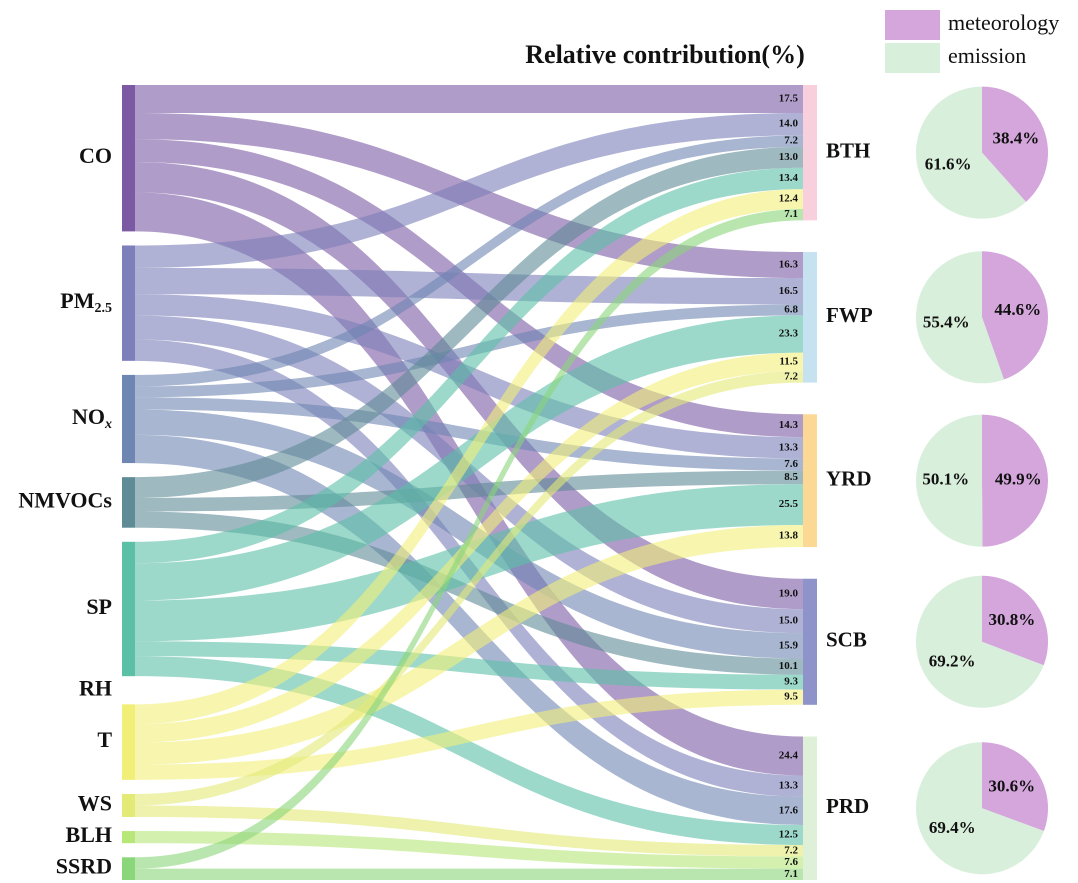 This screenshot has height=883, width=1078. Describe the element at coordinates (791, 477) in the screenshot. I see `flow-value-label: 8.5` at that location.